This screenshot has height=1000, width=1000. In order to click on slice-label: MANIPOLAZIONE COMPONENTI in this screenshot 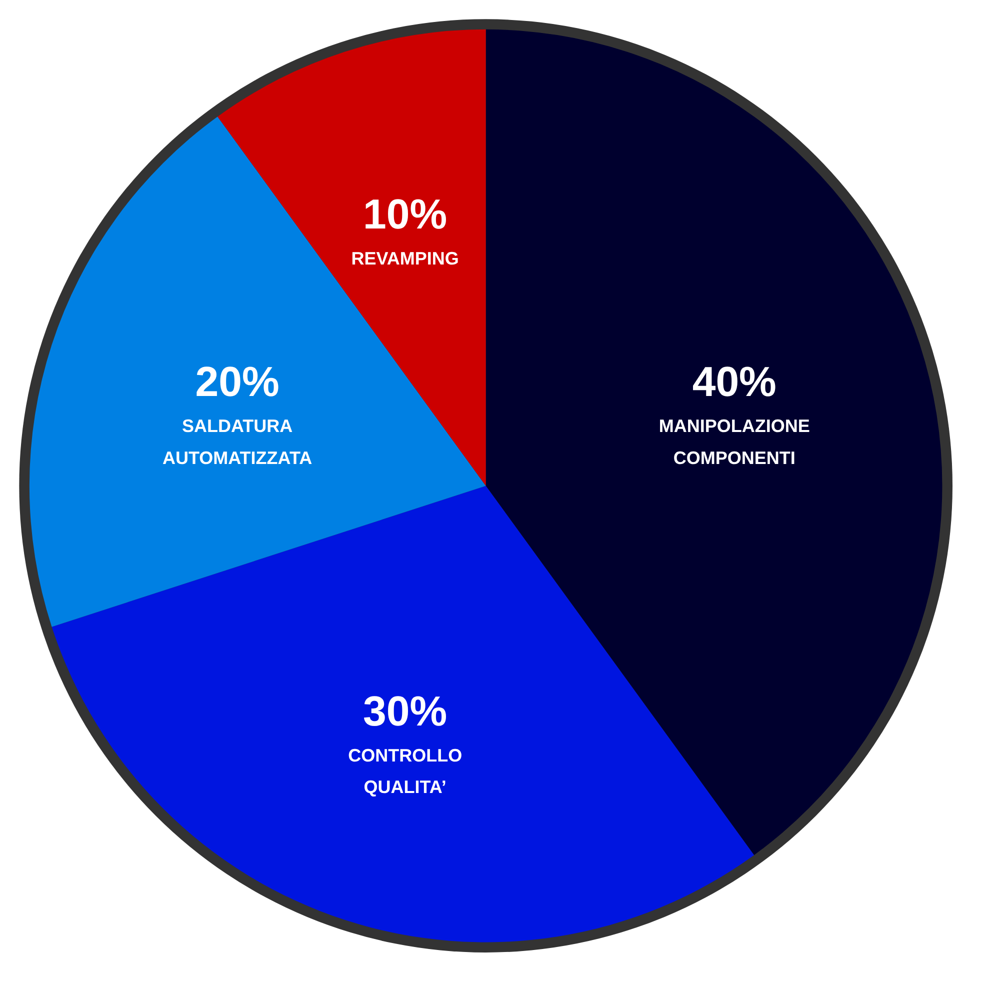, I will do `click(734, 442)`.